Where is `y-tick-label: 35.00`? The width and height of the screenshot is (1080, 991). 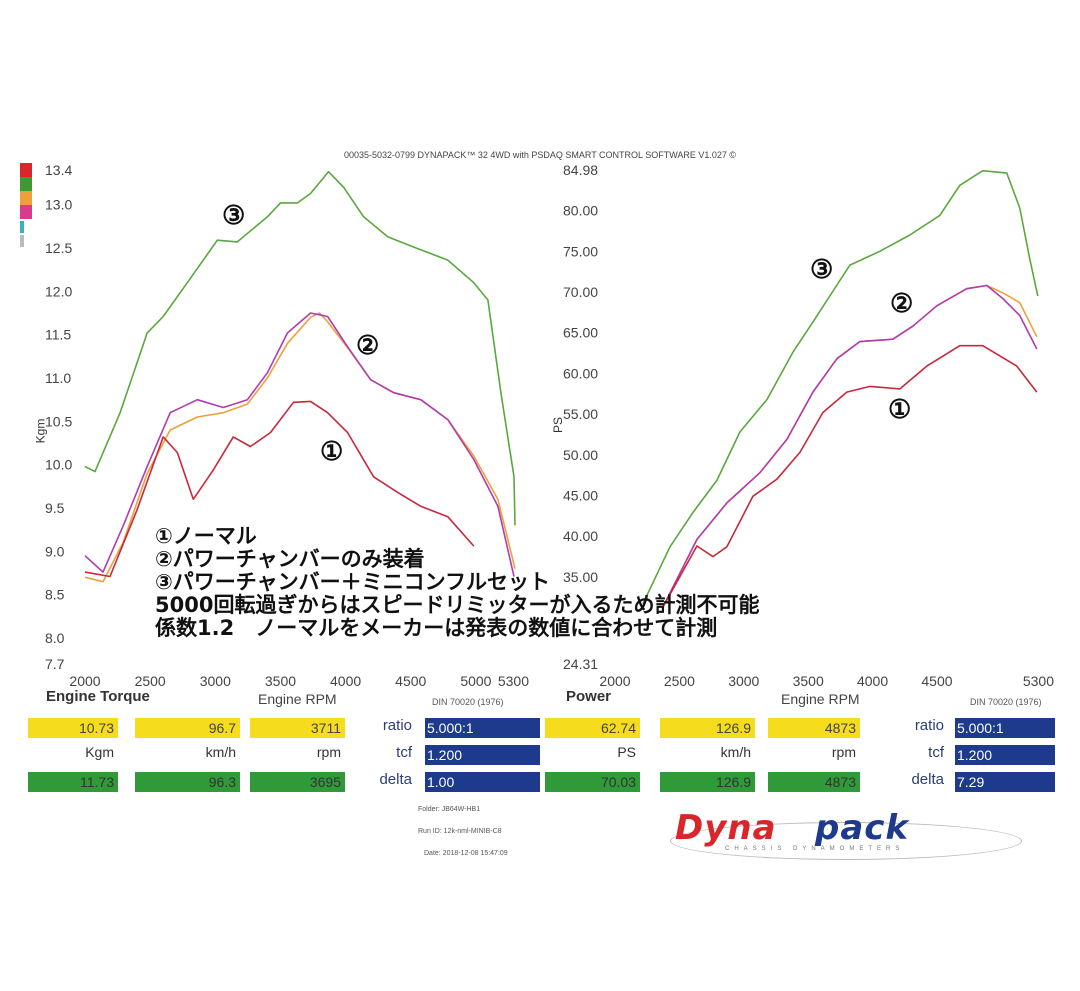 y-tick-label: 35.00 is located at coordinates (580, 577).